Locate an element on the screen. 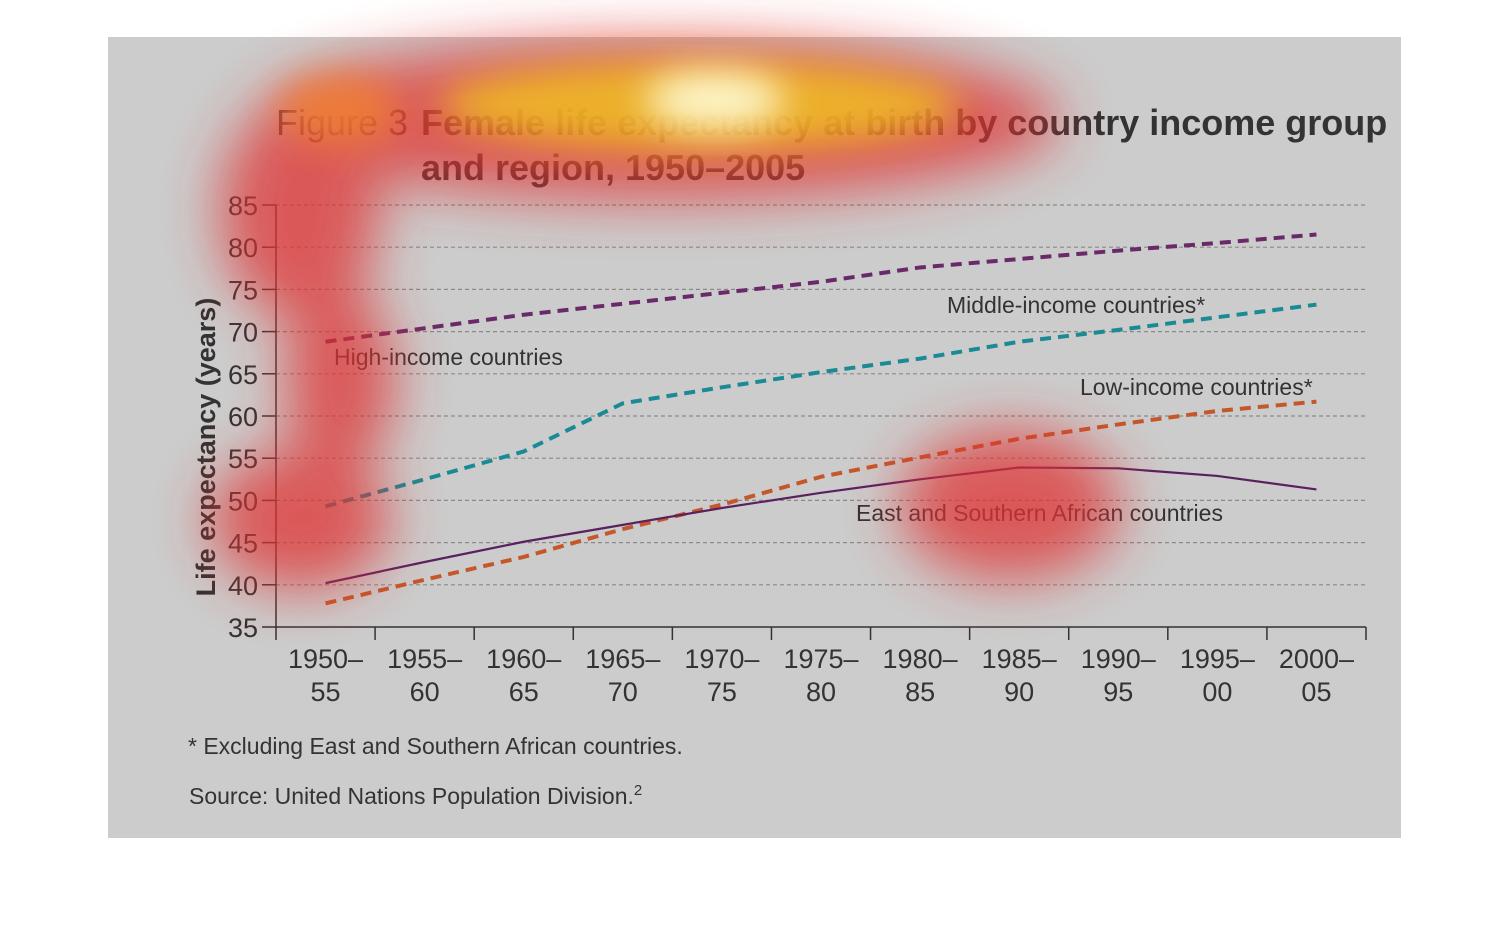 The image size is (1510, 932). y-tick-label: 45 is located at coordinates (243, 544).